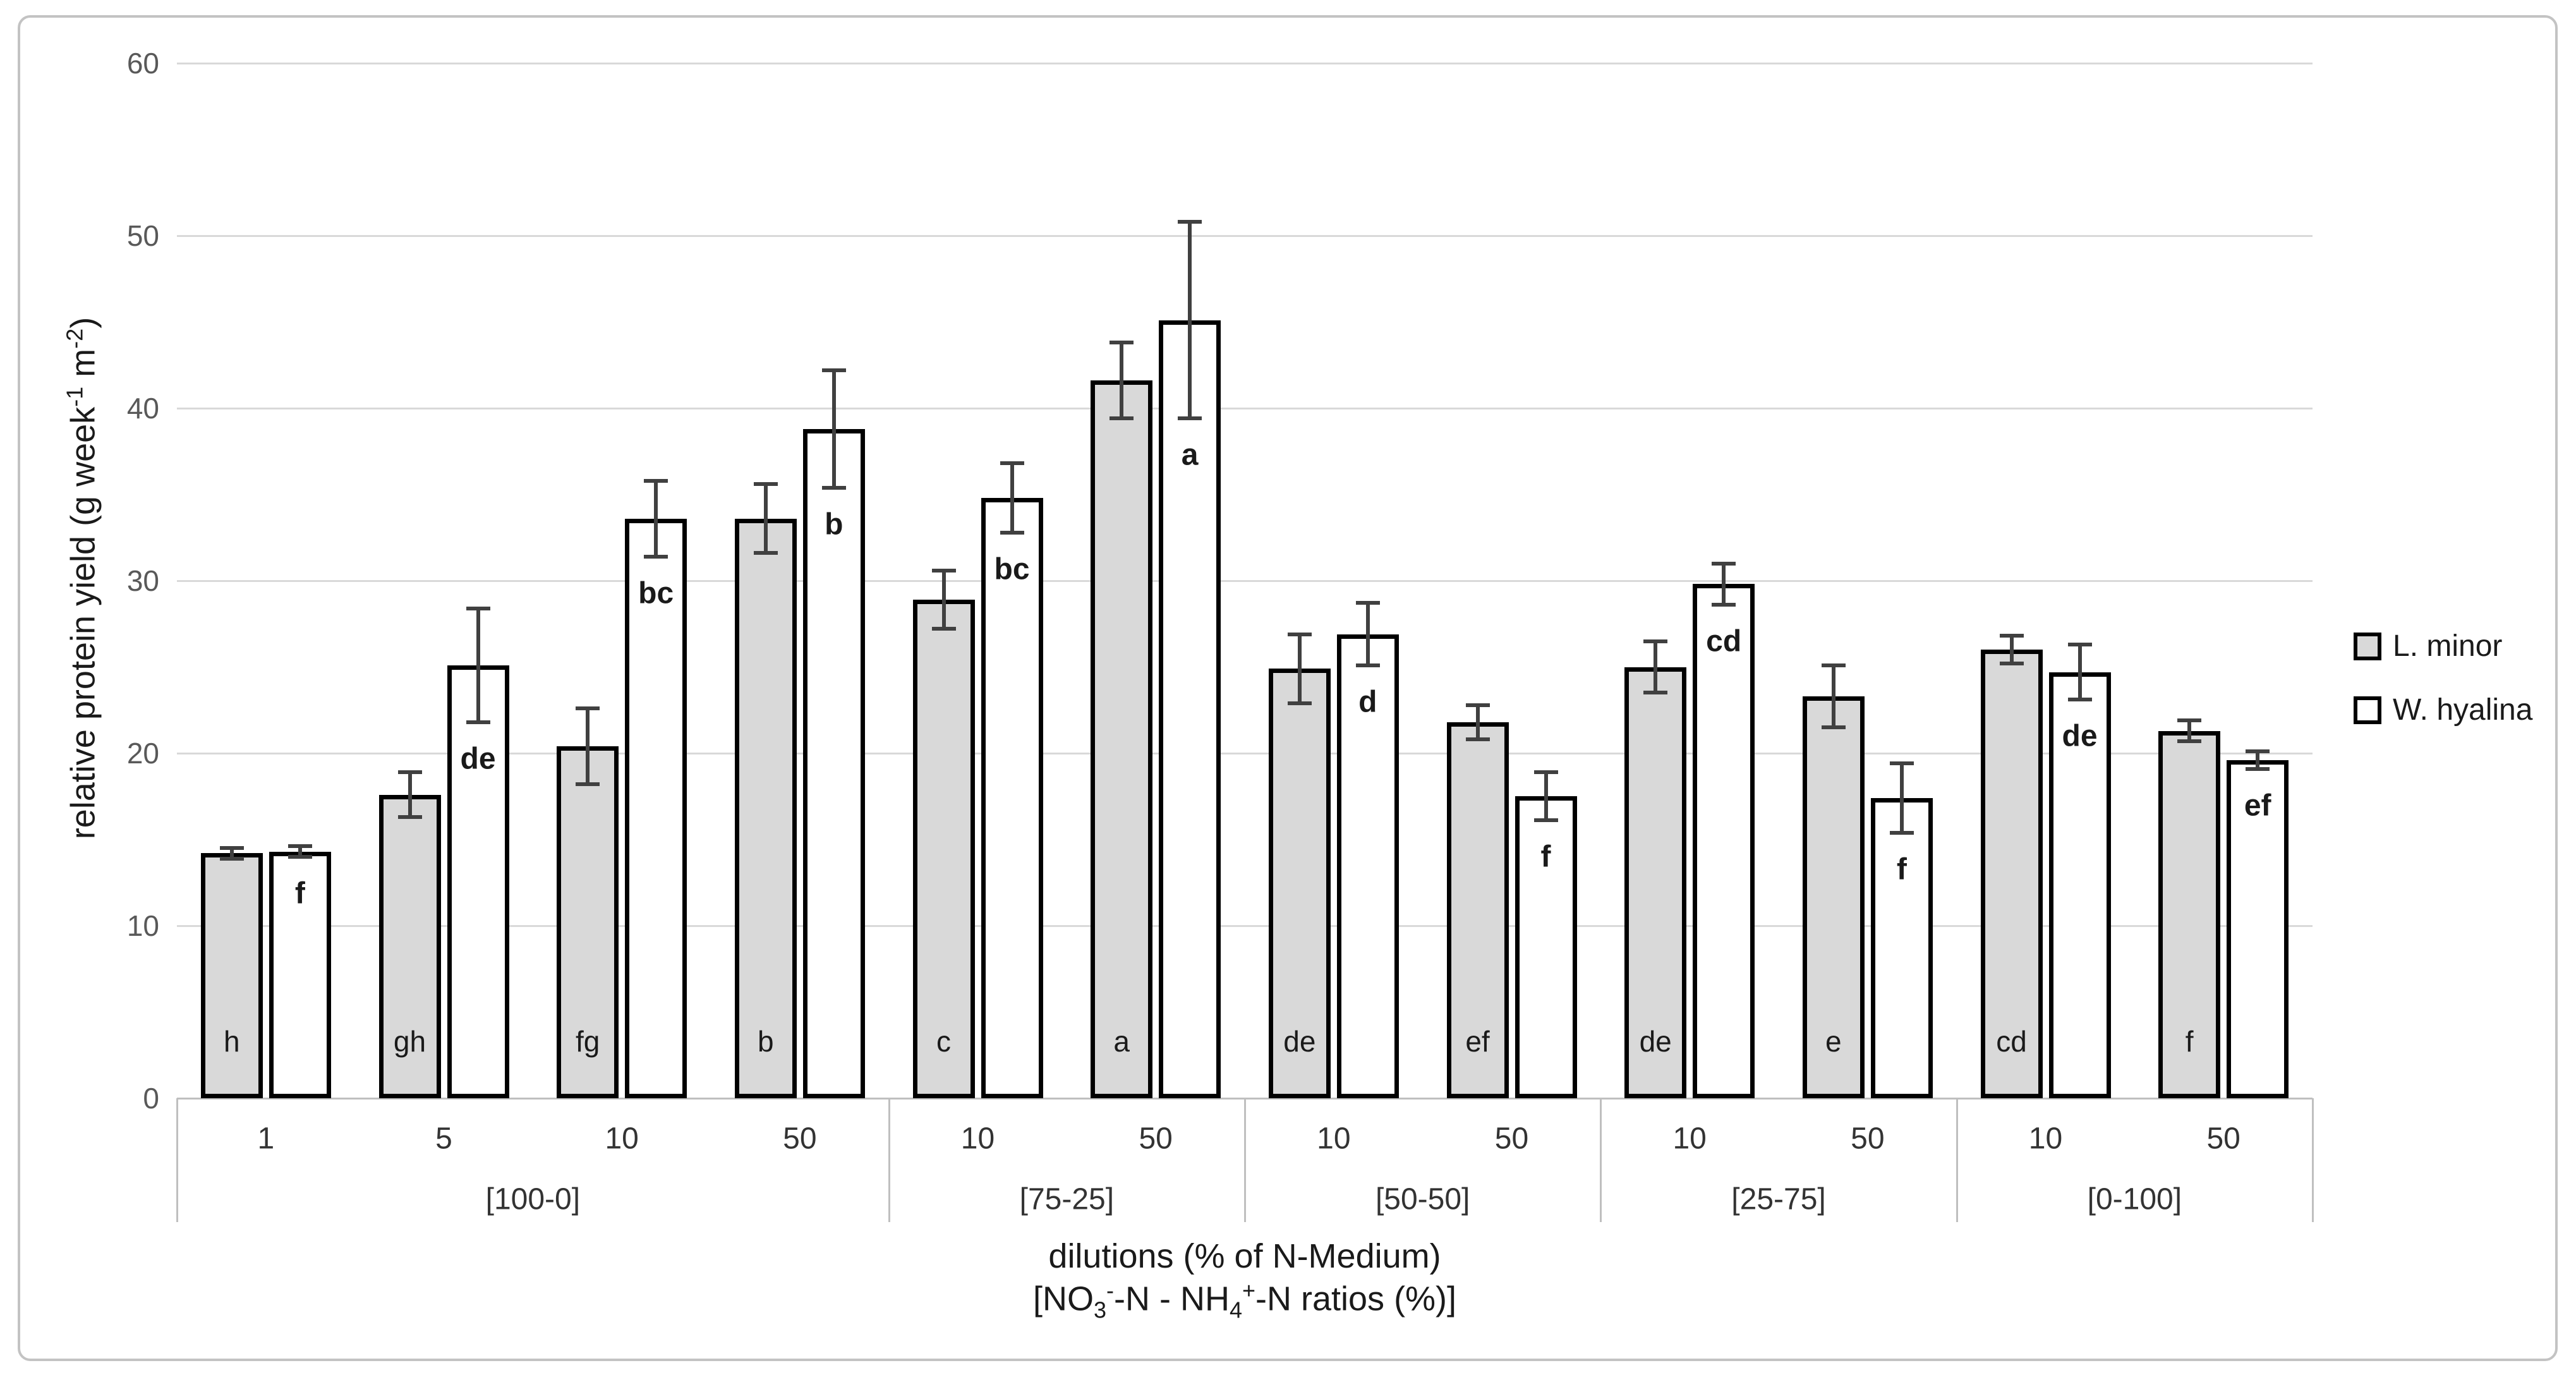 Image resolution: width=2576 pixels, height=1375 pixels. What do you see at coordinates (1356, 1299) in the screenshot?
I see `x-axis-title-line2-text3: -N ratios (%)]` at bounding box center [1356, 1299].